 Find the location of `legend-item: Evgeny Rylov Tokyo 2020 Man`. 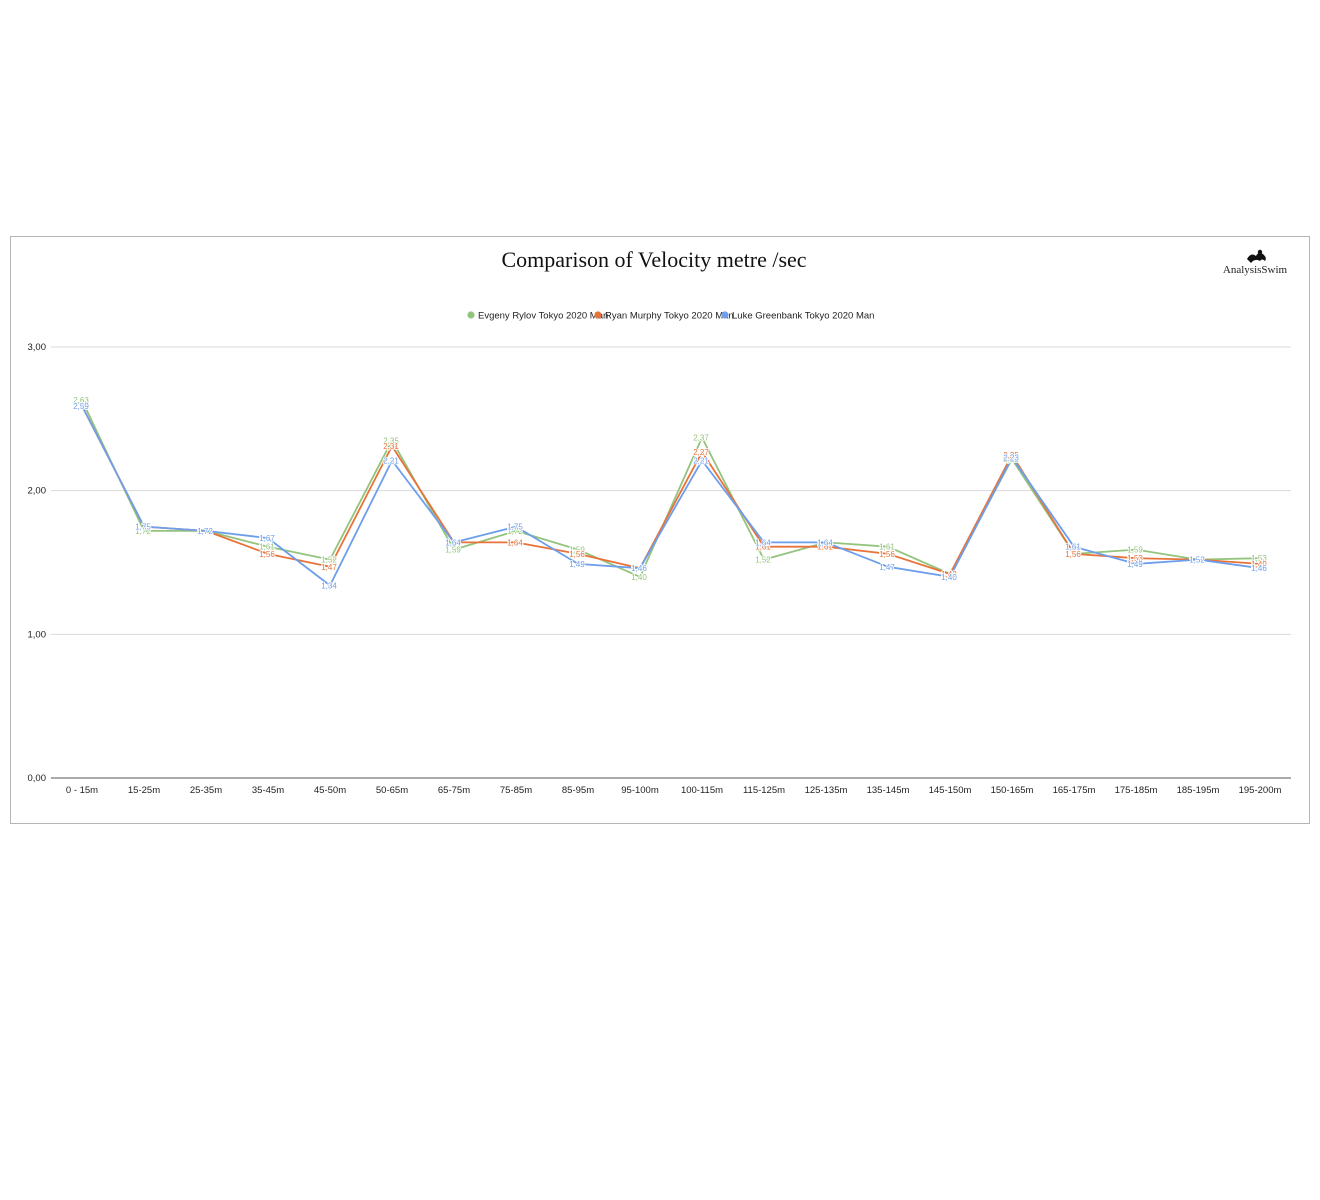

legend-item: Evgeny Rylov Tokyo 2020 Man is located at coordinates (537, 316).